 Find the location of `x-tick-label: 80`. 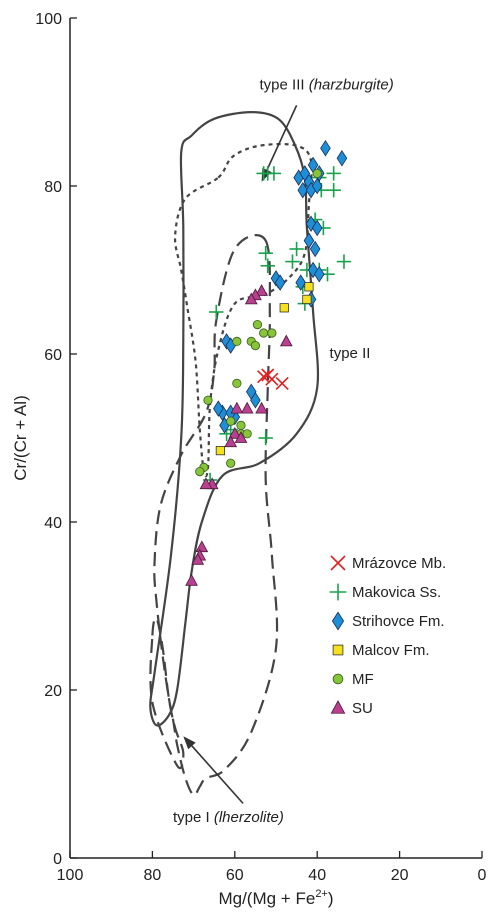

x-tick-label: 80 is located at coordinates (153, 875).